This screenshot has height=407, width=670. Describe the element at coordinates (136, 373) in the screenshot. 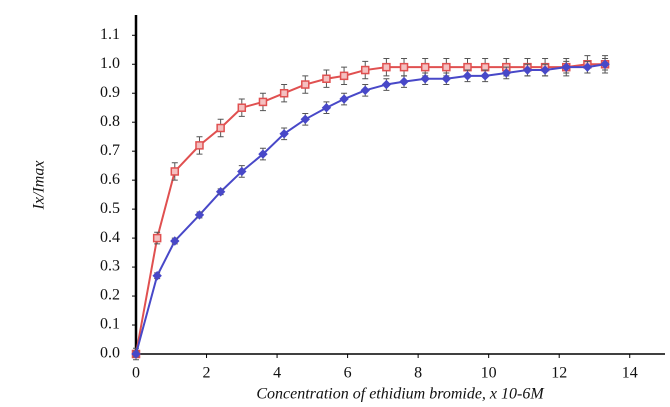

I see `x-tick-label: 0` at that location.